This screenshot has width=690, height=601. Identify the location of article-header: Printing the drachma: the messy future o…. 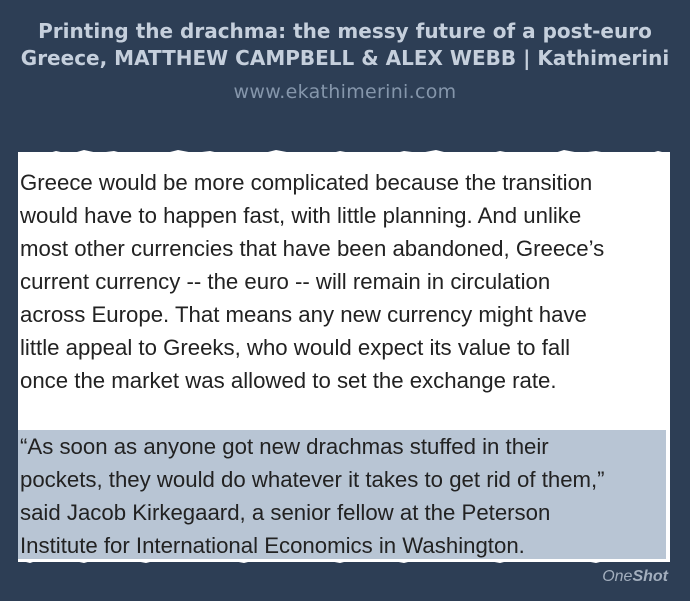
(345, 61).